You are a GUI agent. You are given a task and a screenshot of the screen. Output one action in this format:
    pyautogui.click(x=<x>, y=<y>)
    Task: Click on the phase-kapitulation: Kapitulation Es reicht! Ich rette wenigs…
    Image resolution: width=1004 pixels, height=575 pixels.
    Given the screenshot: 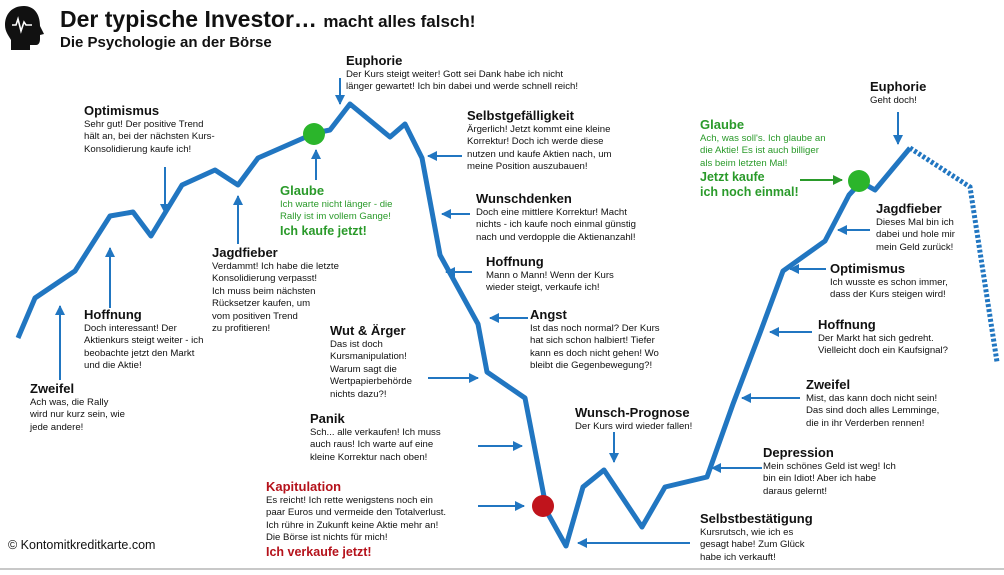 What is the action you would take?
    pyautogui.click(x=356, y=519)
    